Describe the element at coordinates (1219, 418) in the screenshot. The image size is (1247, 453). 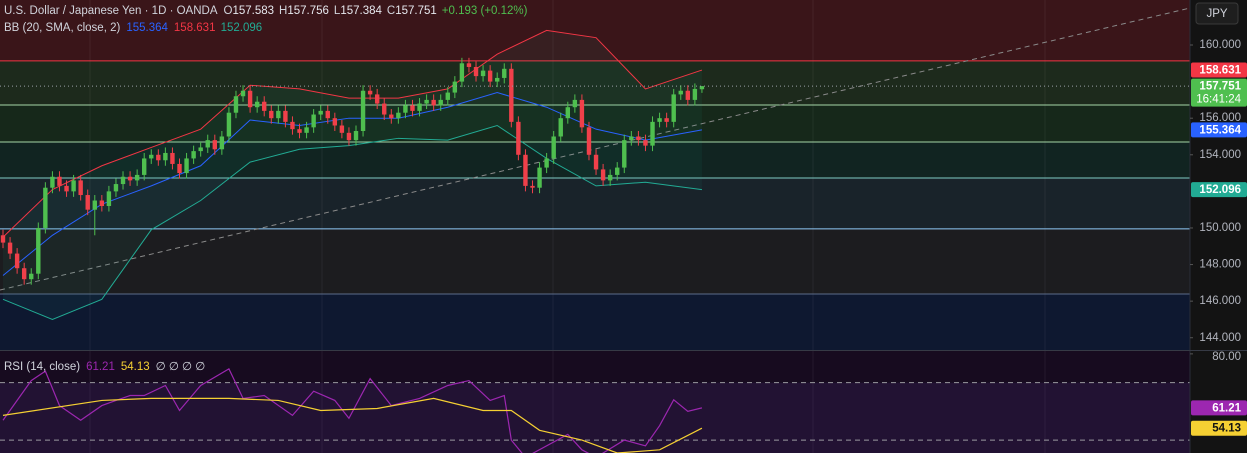
I see `rsi-axis: 61.21 54.13` at that location.